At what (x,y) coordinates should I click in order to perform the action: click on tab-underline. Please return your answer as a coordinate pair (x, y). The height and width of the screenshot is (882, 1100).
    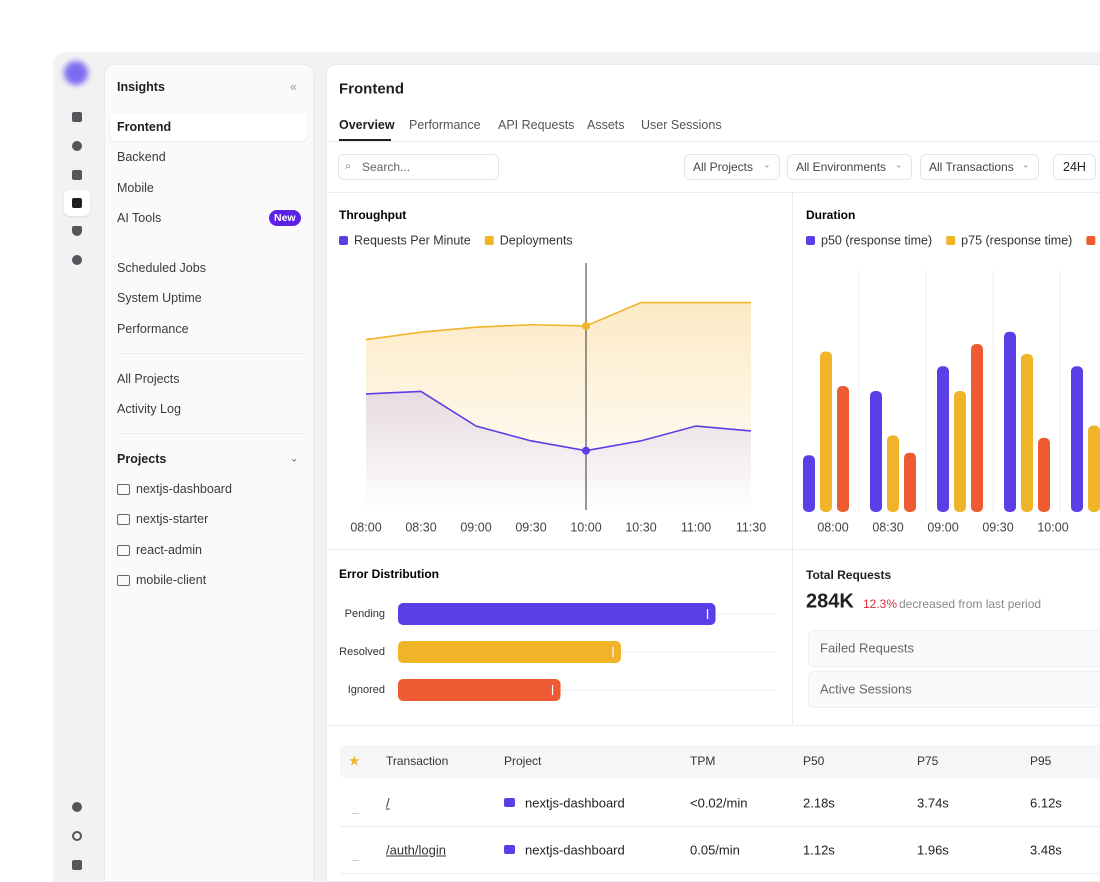
    Looking at the image, I should click on (365, 140).